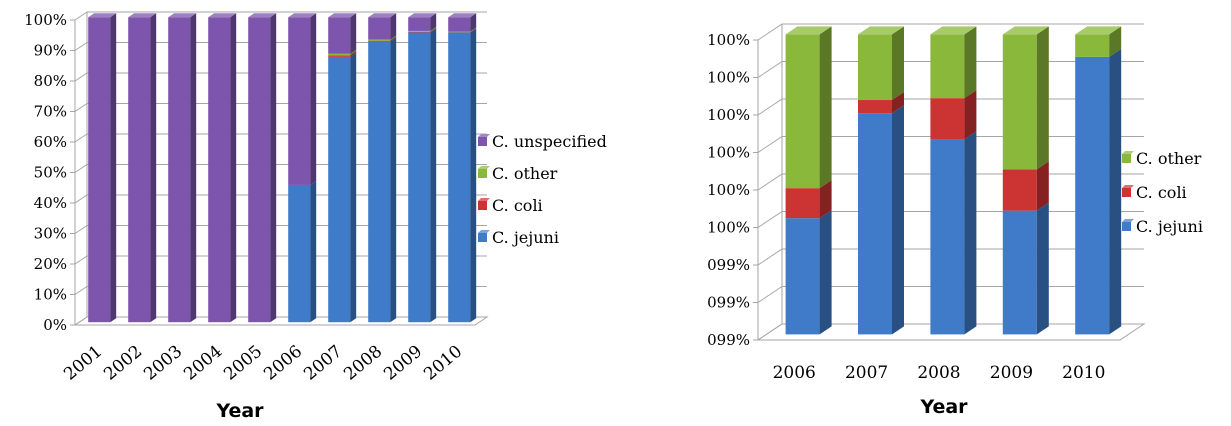 This screenshot has width=1231, height=426. Describe the element at coordinates (50, 142) in the screenshot. I see `y-tick-label: 60%` at that location.